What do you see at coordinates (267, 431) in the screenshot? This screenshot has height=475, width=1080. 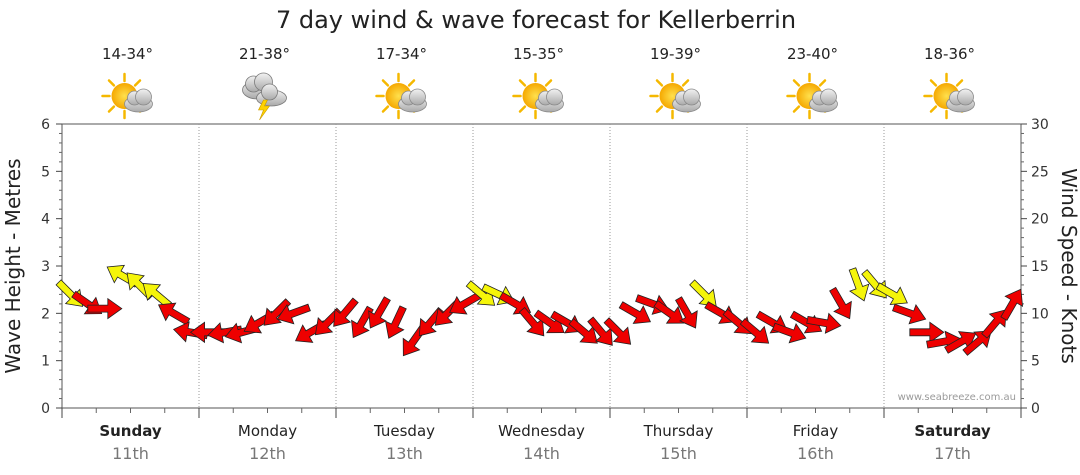 I see `day-name-label: Monday` at bounding box center [267, 431].